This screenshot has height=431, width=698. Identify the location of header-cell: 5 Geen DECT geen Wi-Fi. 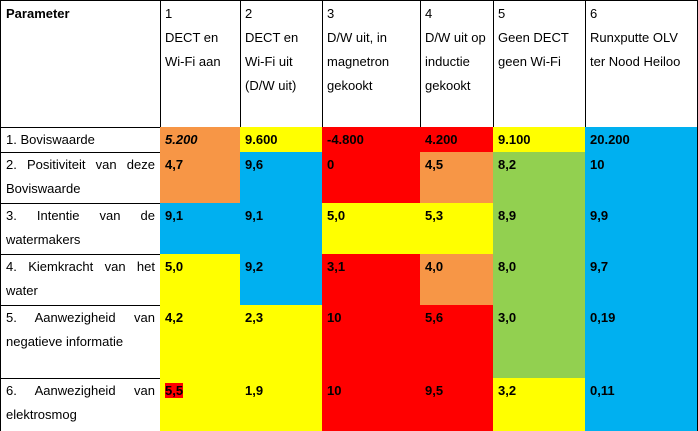
(539, 64).